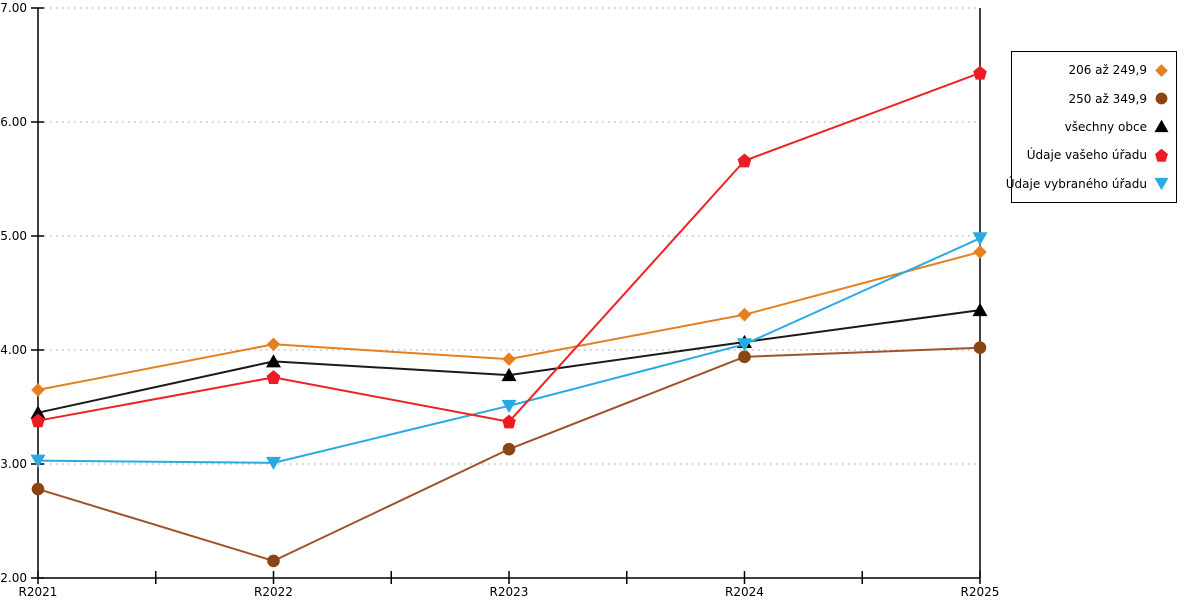  I want to click on y-tick-label: 4.00, so click(13, 350).